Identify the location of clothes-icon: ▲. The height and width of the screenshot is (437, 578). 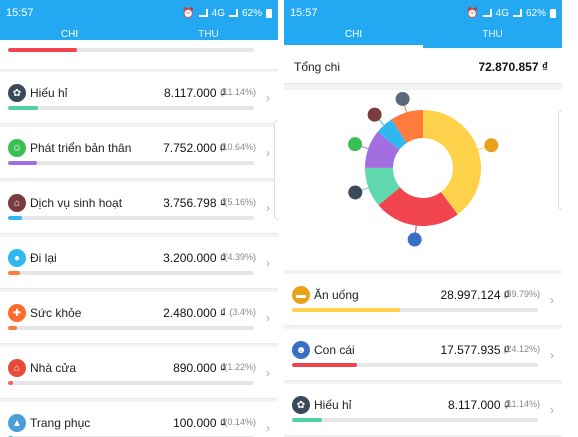
(17, 423).